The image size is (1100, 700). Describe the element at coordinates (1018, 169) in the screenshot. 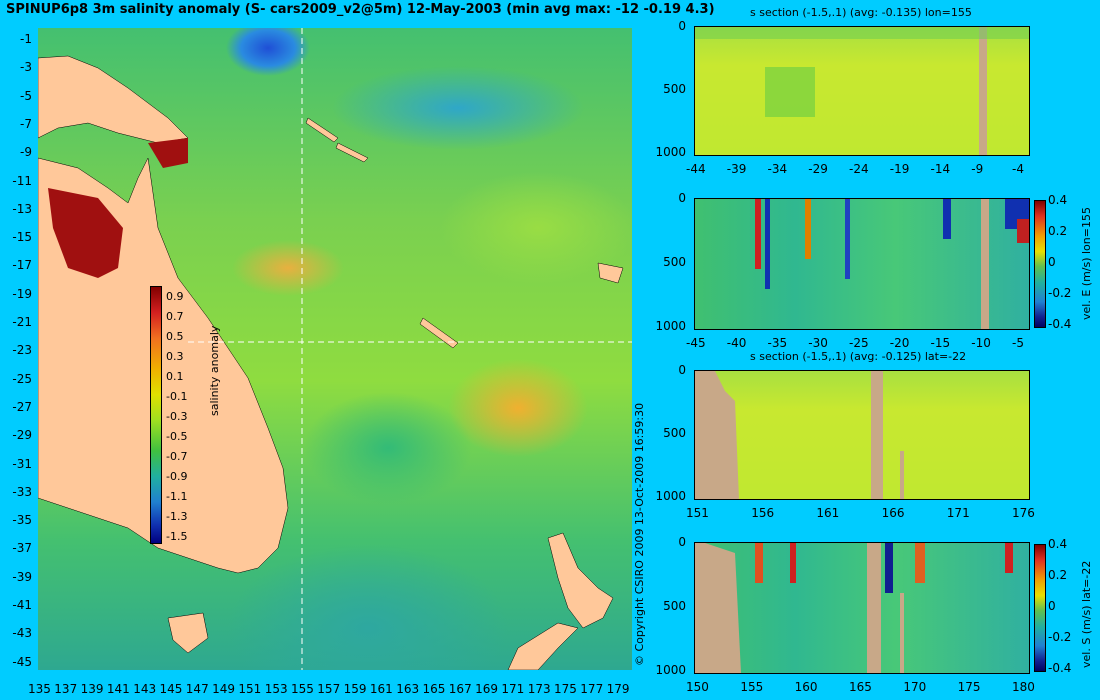

I see `tick-label: -4` at that location.